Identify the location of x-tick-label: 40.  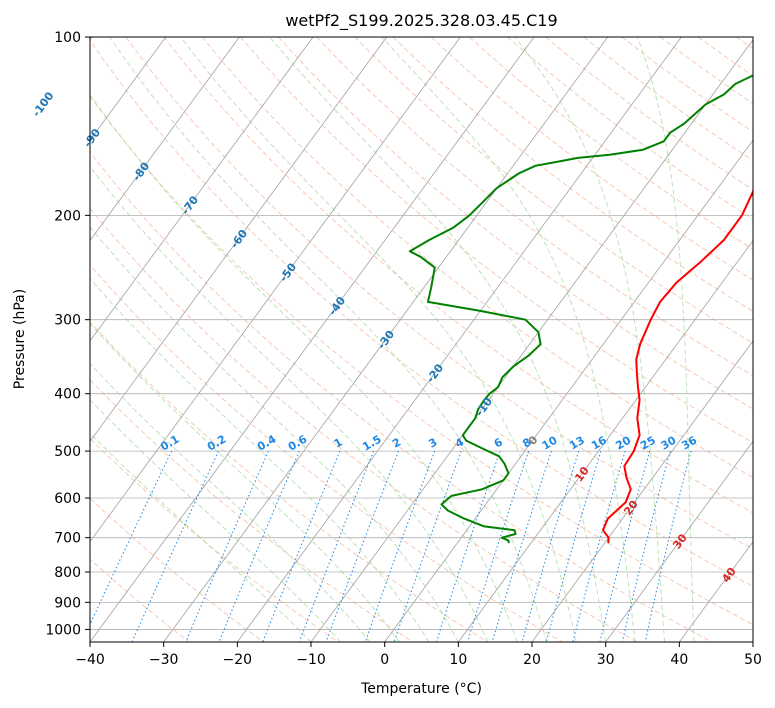
(679, 660).